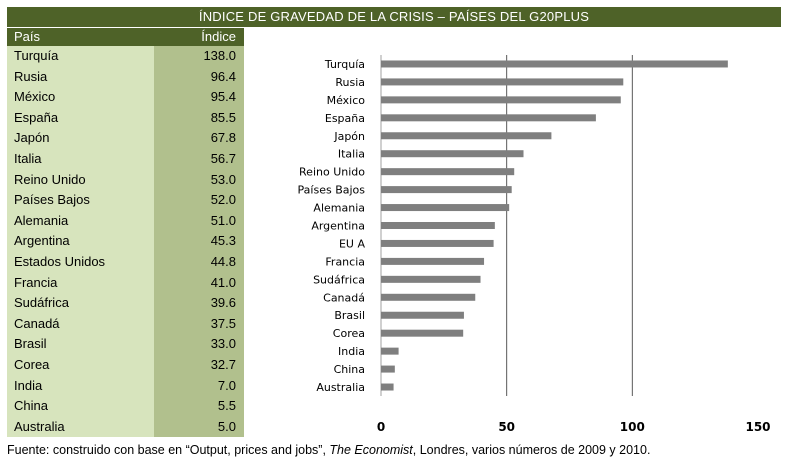  I want to click on table-cell-country: Argentina, so click(42, 241).